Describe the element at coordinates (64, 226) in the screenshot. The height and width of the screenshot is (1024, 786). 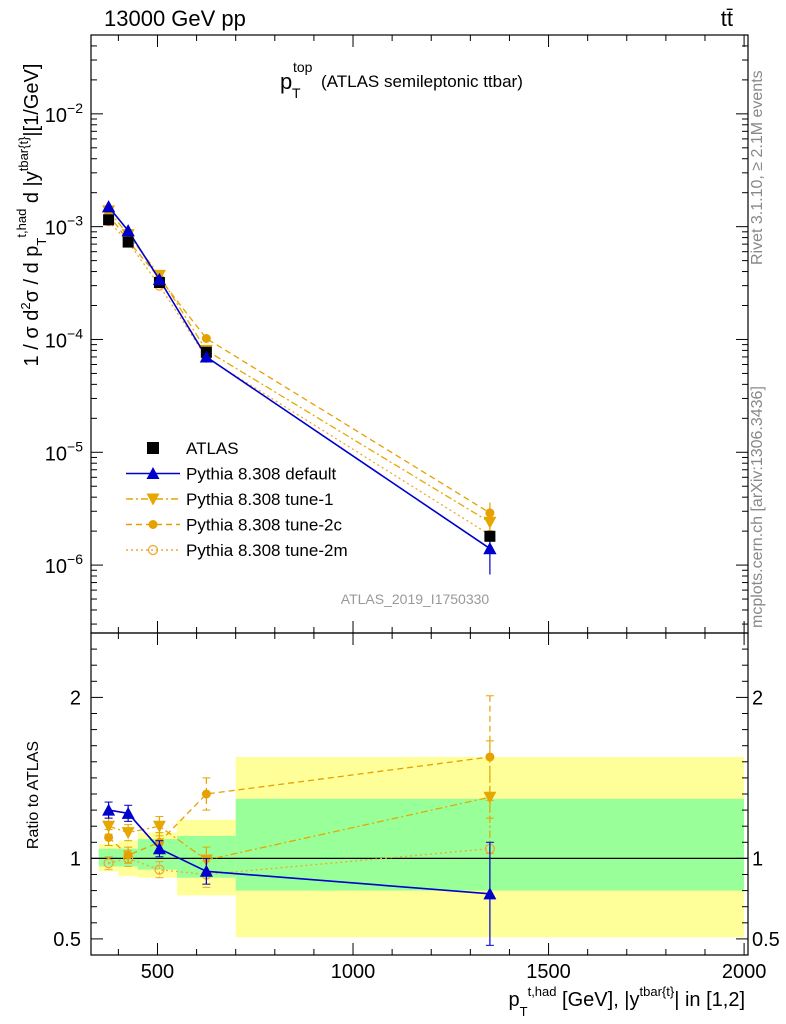
I see `y-tick-label: 10⁻³` at that location.